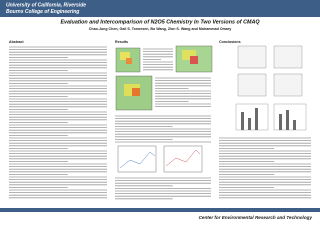 The width and height of the screenshot is (320, 240). I want to click on section-heading: Conclusions, so click(230, 42).